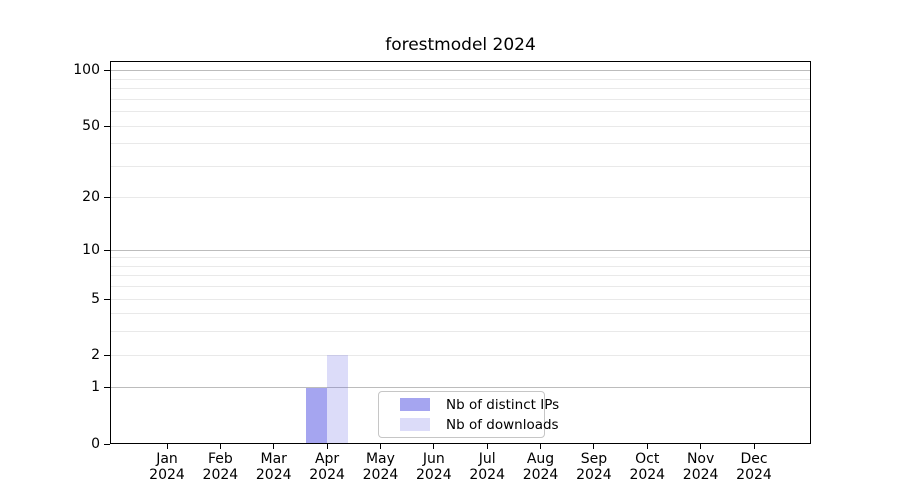 Image resolution: width=900 pixels, height=500 pixels. What do you see at coordinates (415, 424) in the screenshot?
I see `legend-swatch-downloads` at bounding box center [415, 424].